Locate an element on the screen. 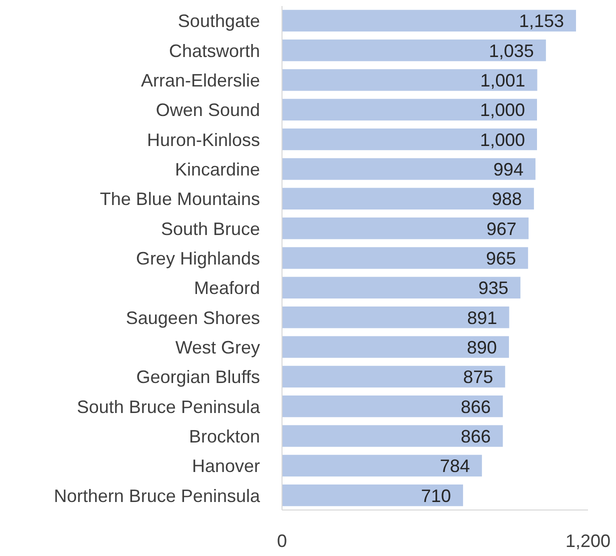 The height and width of the screenshot is (556, 616). x-tick-label: 0 is located at coordinates (282, 540).